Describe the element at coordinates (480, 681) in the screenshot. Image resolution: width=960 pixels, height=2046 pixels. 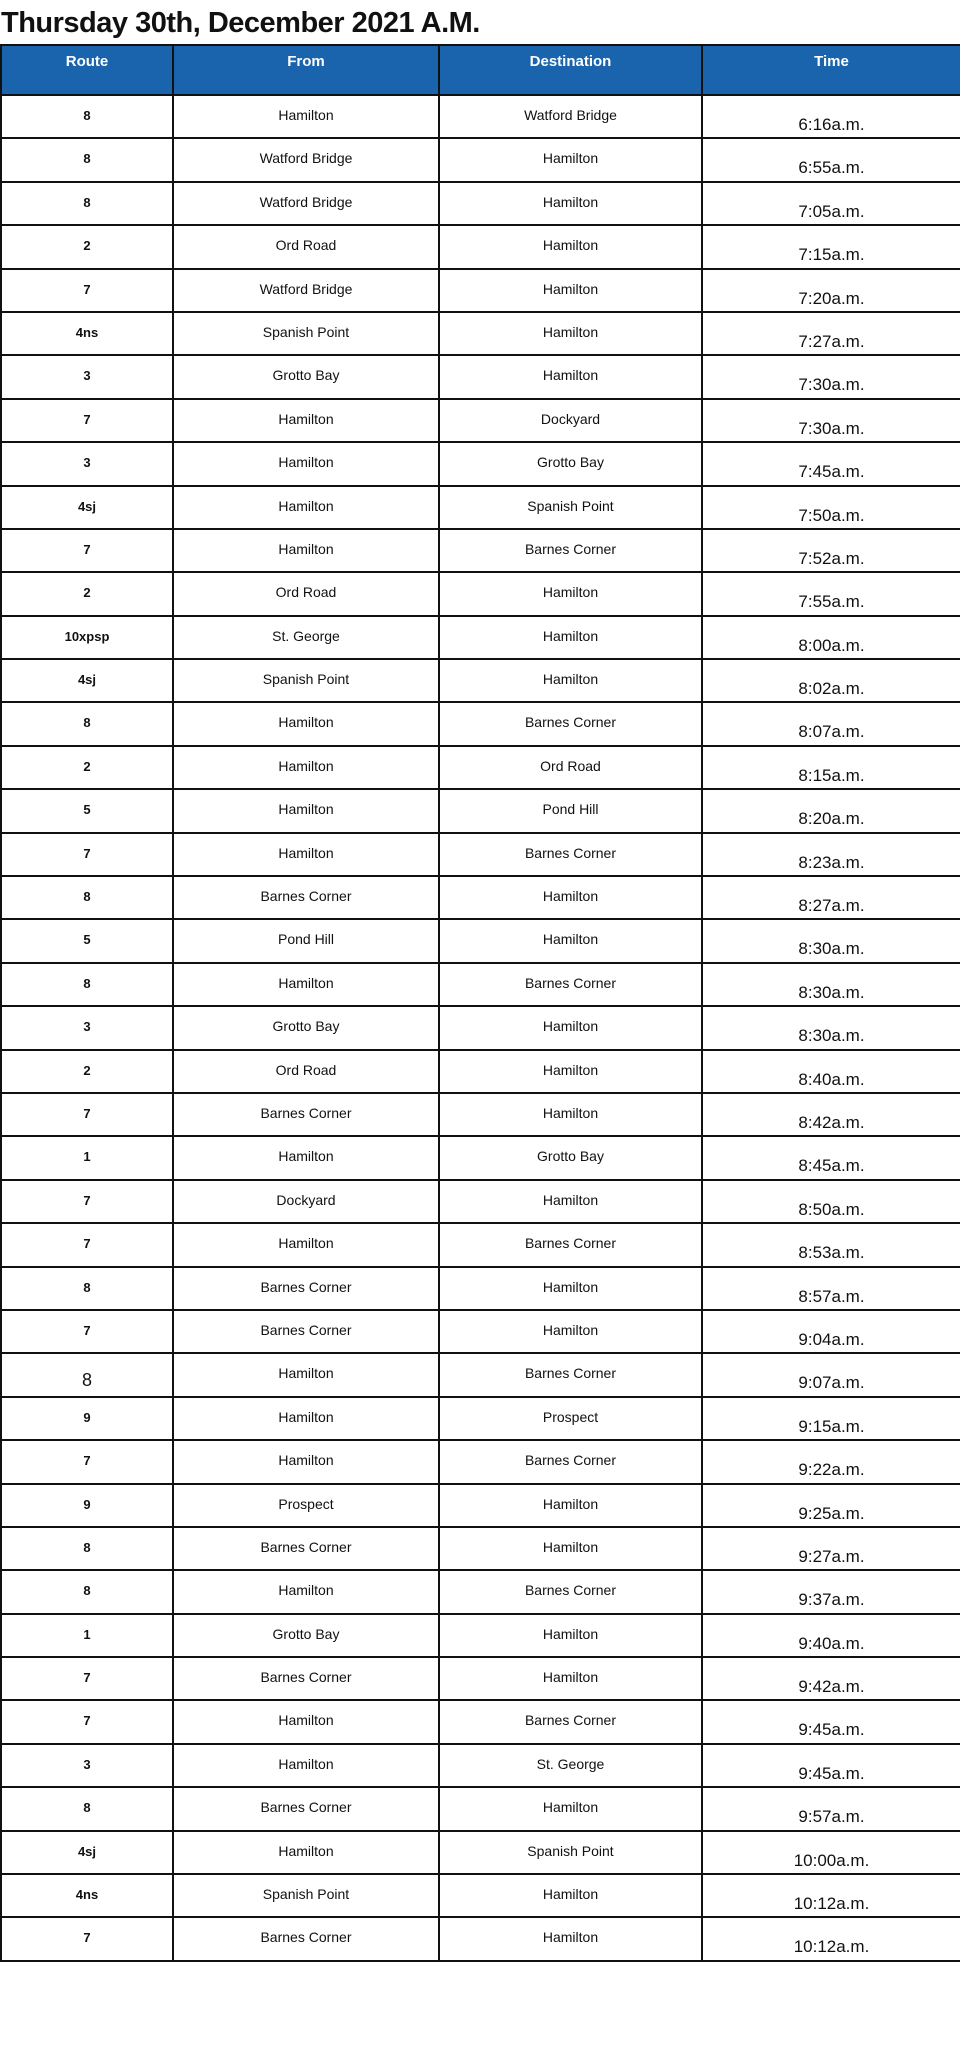
I see `table-row: 4sj Spanish Point Hamilton 8:02a.m.` at that location.